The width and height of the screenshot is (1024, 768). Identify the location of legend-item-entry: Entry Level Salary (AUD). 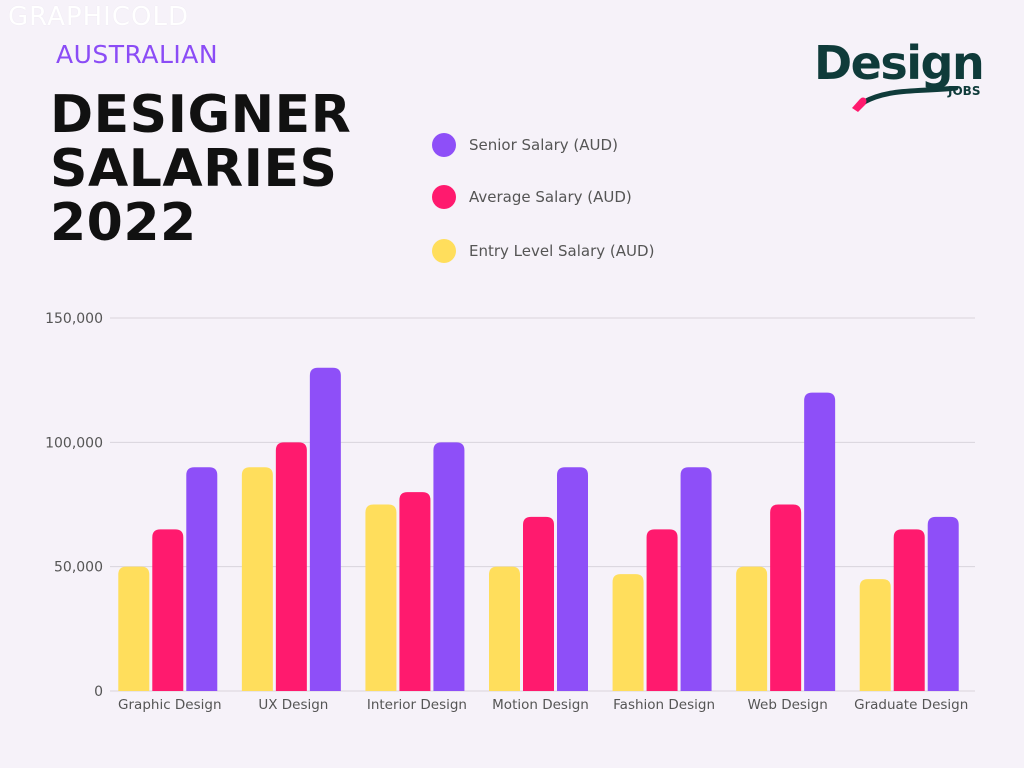
(543, 251).